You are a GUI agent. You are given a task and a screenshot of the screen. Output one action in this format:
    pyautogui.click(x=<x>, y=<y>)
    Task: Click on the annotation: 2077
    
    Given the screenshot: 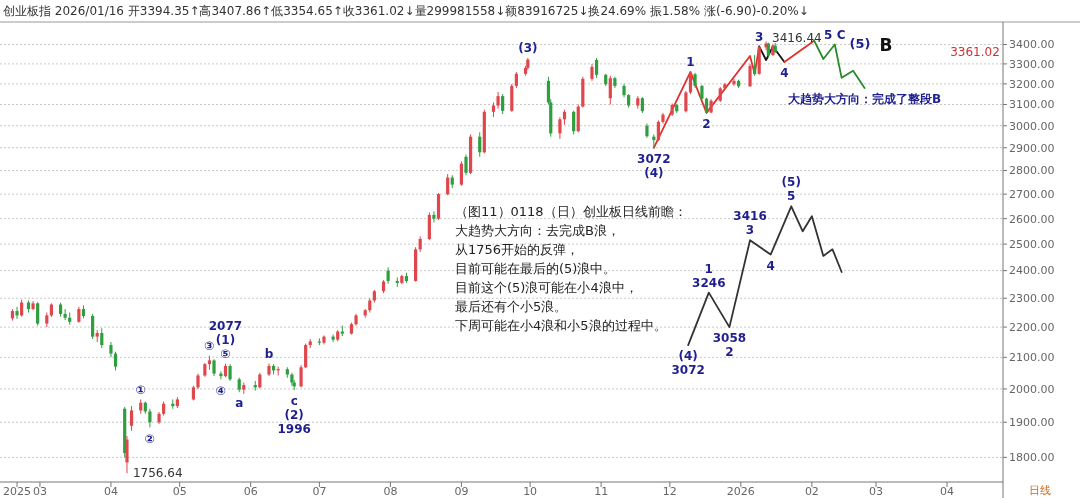 What is the action you would take?
    pyautogui.click(x=225, y=325)
    